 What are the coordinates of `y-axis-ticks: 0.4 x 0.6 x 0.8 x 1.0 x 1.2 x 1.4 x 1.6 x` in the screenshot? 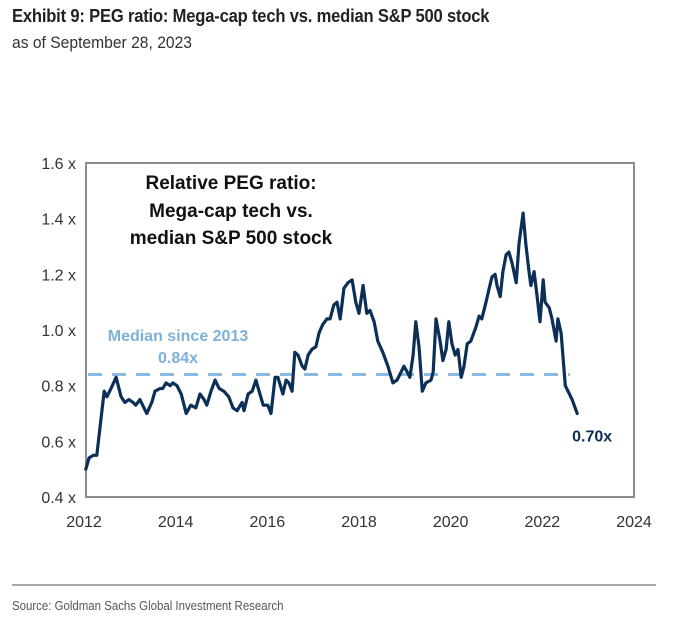 It's located at (58, 331).